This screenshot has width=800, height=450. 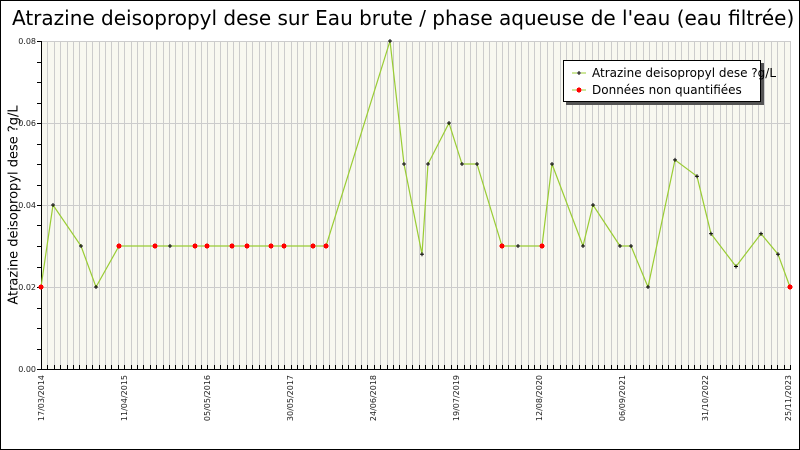 I want to click on y-tick-label: 0.04, so click(x=27, y=205).